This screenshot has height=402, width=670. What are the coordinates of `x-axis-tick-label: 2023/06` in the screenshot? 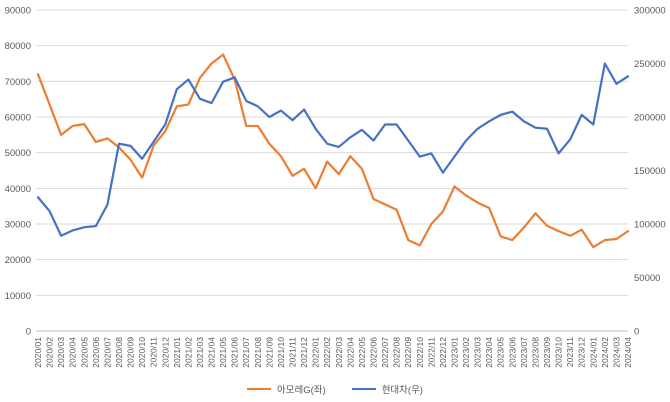 It's located at (512, 352).